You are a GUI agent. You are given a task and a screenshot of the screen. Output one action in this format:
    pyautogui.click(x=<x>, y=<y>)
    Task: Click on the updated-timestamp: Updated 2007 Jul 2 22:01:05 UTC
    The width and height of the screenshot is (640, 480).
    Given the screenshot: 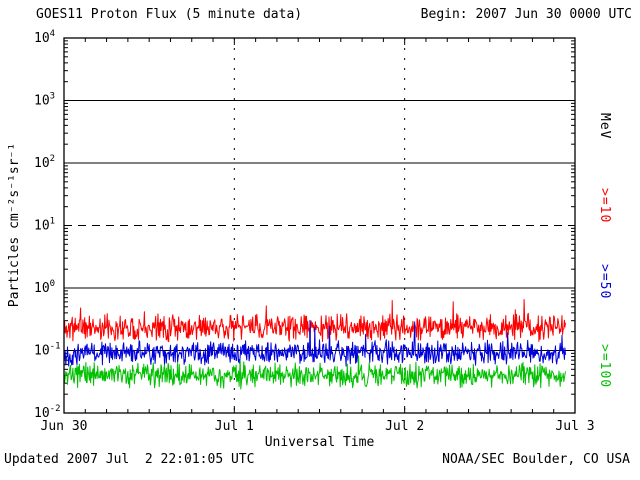 What is the action you would take?
    pyautogui.click(x=129, y=459)
    